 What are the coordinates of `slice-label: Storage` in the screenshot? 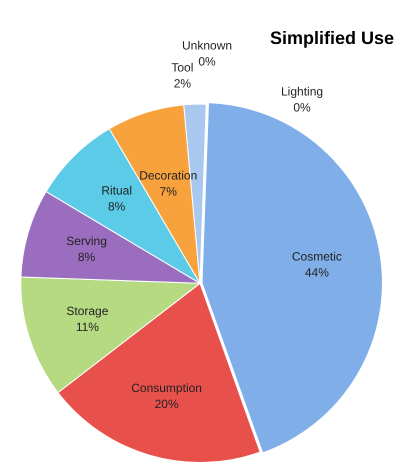 It's located at (87, 311).